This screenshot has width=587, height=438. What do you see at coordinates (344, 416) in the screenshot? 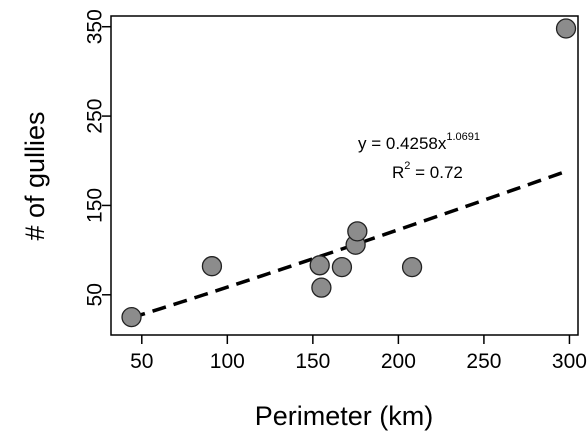
I see `x-axis-title: Perimeter (km)` at bounding box center [344, 416].